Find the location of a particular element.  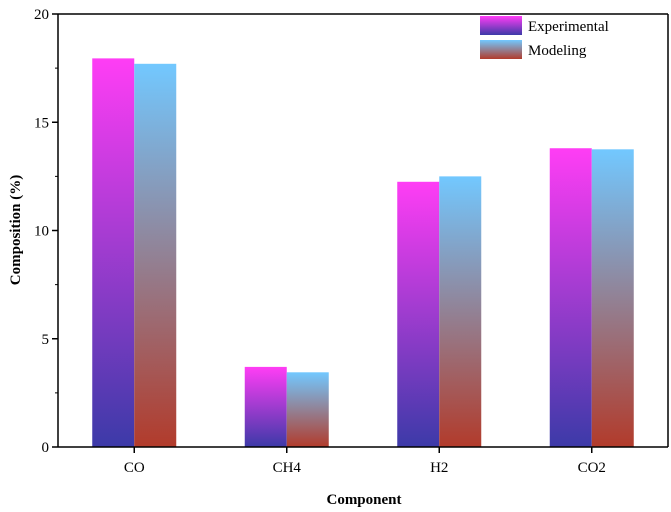

x-tick-label-ch4: CH4 is located at coordinates (287, 468).